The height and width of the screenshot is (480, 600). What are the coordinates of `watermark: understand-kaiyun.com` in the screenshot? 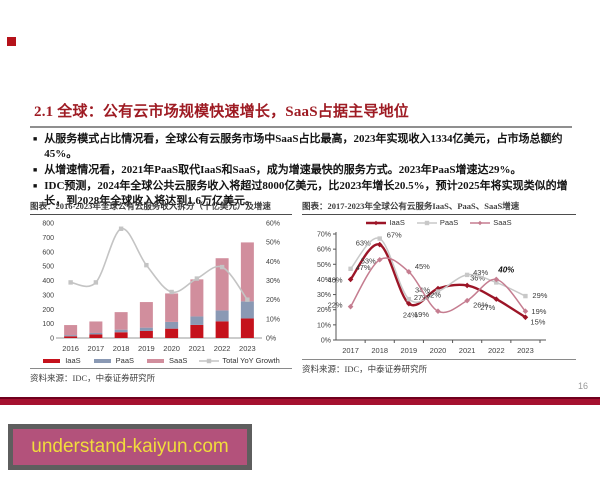 It's located at (130, 447).